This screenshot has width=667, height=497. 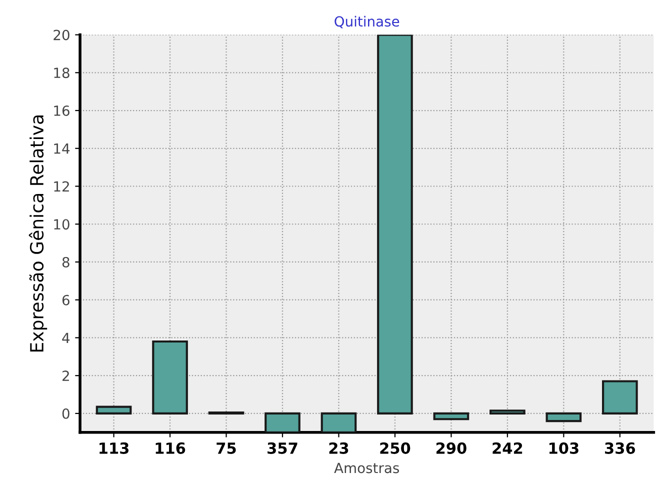 I want to click on x-tick-label: 113, so click(x=114, y=448).